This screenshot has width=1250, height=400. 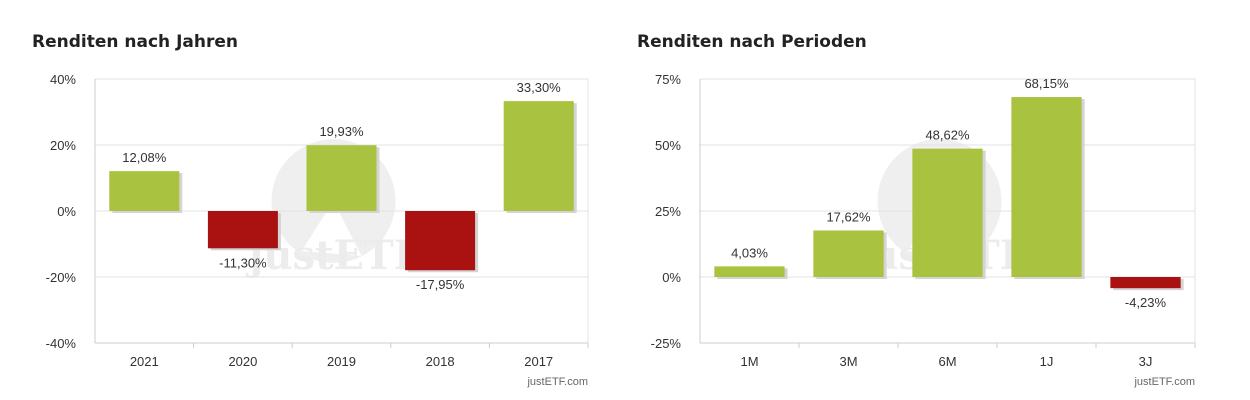 I want to click on y-tick-label: -20%, so click(x=61, y=277).